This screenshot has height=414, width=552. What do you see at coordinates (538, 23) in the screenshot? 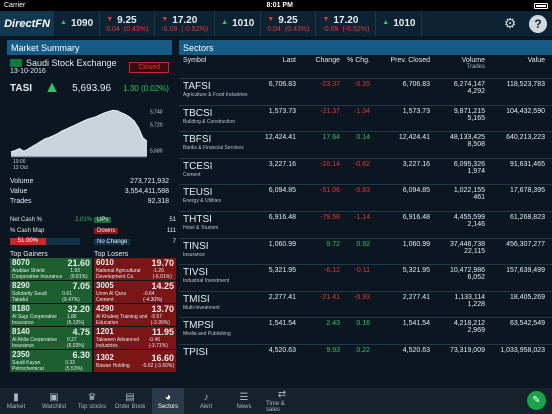
I see `help-icon: ?` at bounding box center [538, 23].